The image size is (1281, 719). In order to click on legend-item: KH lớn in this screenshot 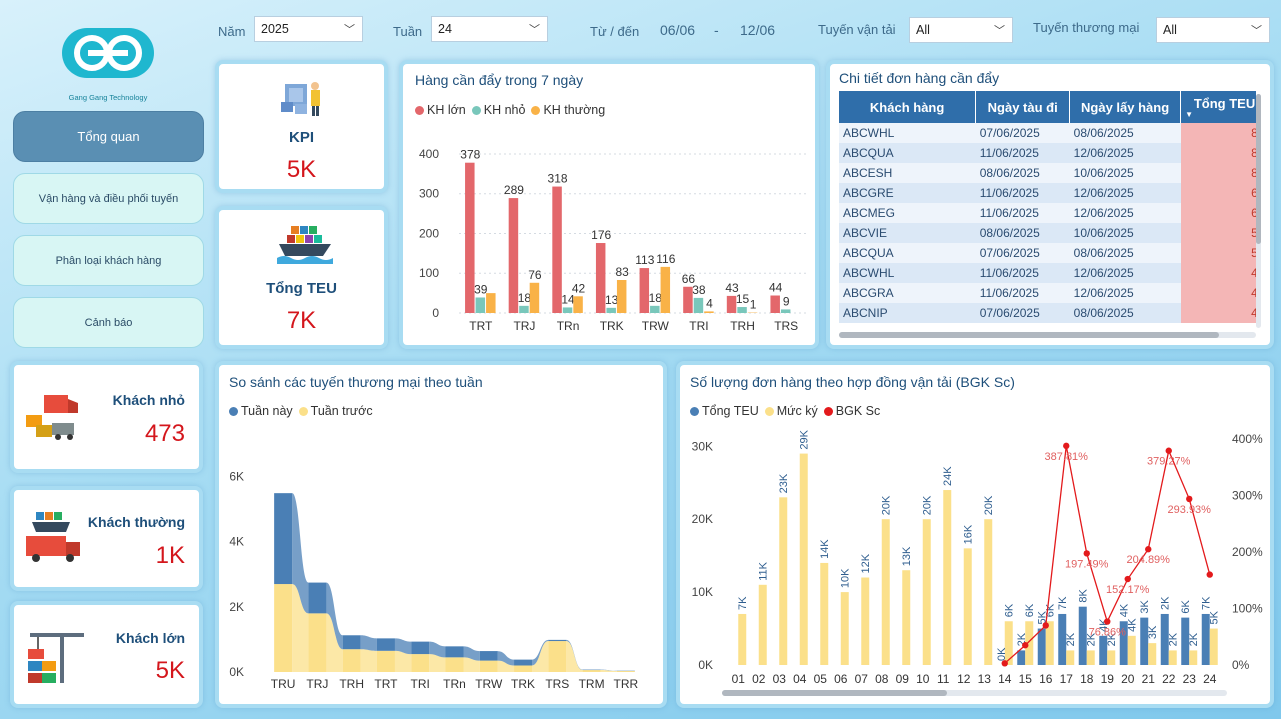, I will do `click(440, 110)`.